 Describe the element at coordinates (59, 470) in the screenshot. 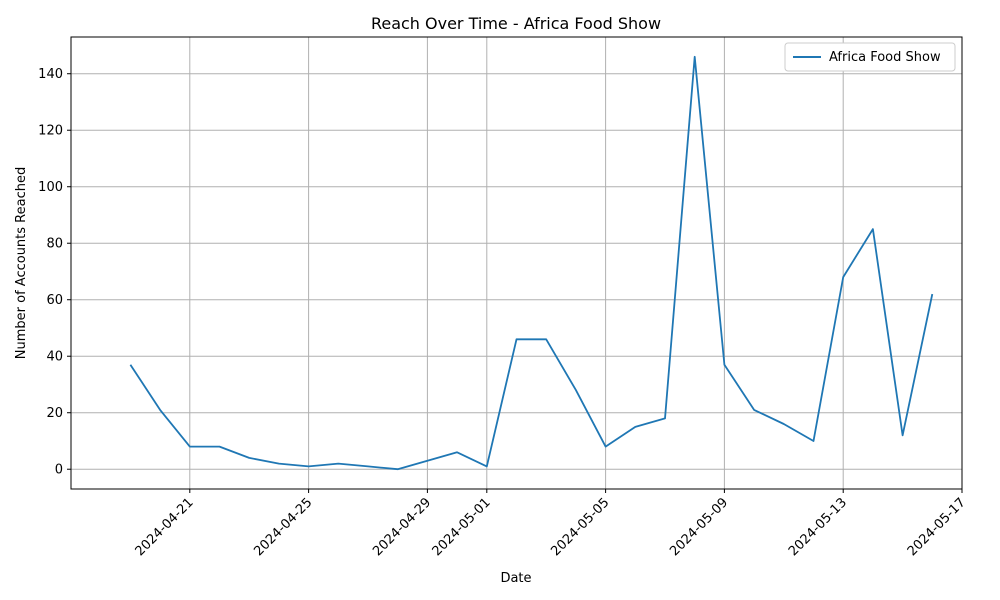

I see `y-tick-label: 0` at that location.